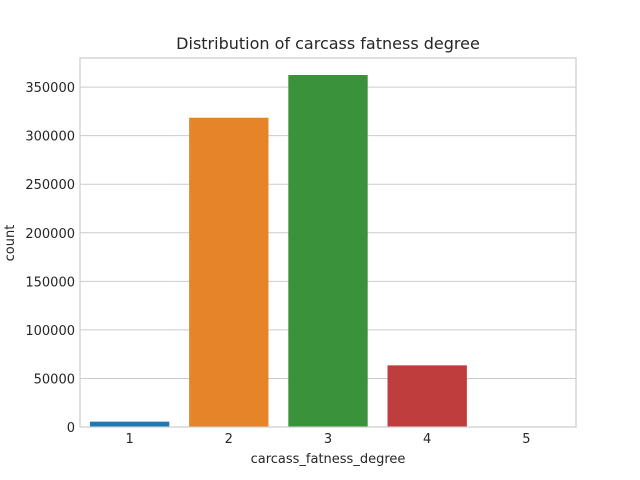 This screenshot has width=640, height=480. I want to click on y-axis-label: count, so click(10, 243).